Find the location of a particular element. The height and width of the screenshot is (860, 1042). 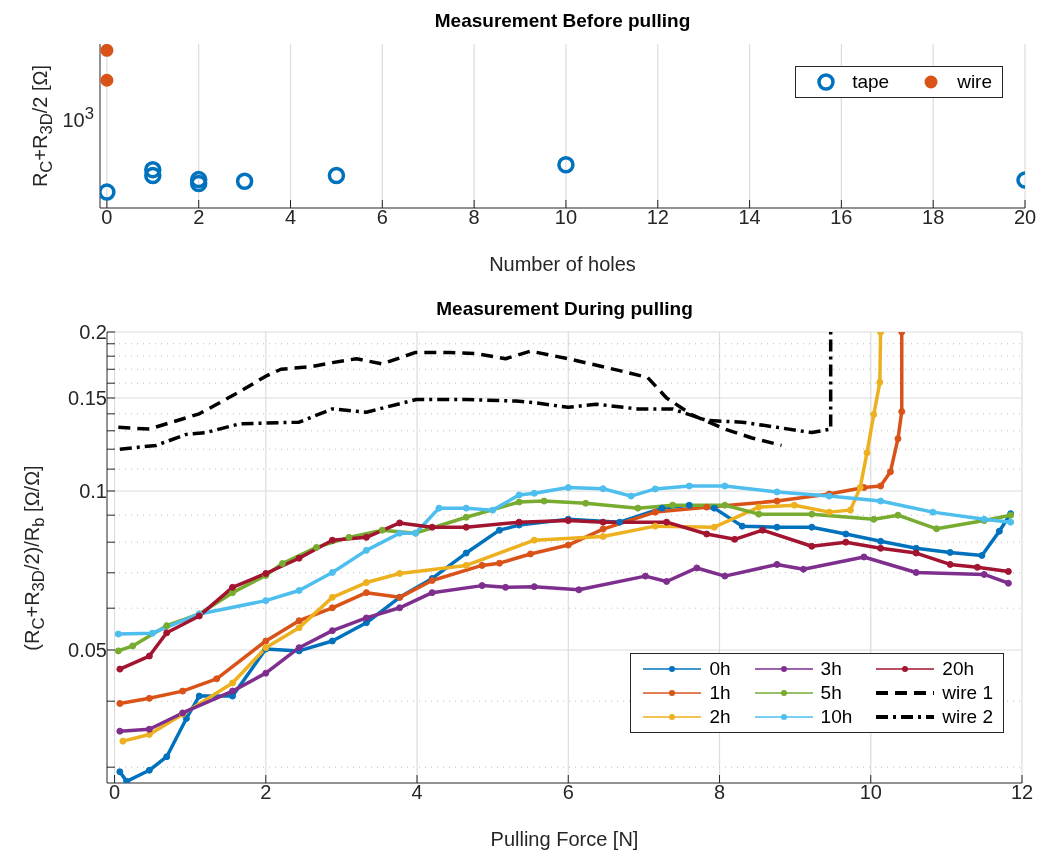

legend-label: 2h is located at coordinates (720, 717).